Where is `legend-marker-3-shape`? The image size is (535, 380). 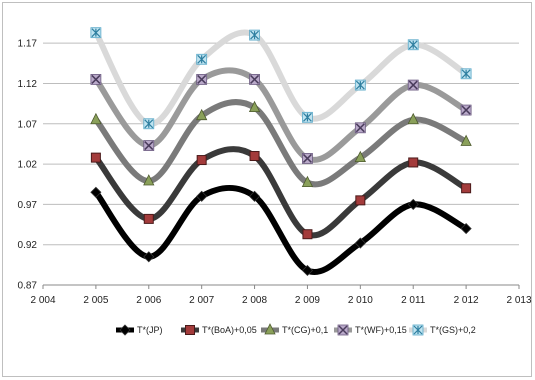
legend-marker-3-shape is located at coordinates (343, 330).